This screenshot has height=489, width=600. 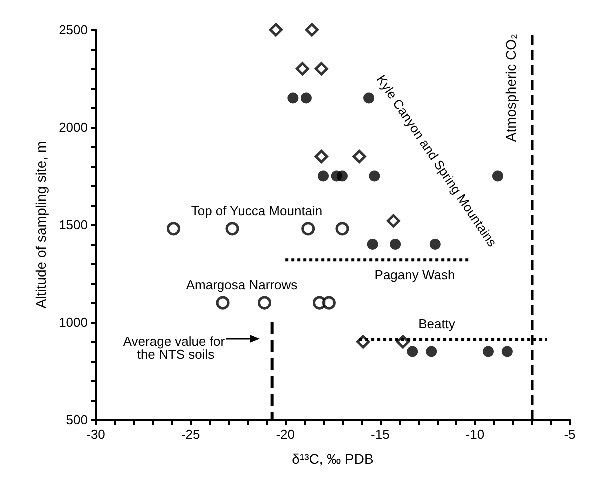 I want to click on annotation: Average value for the NTS soils, so click(x=176, y=348).